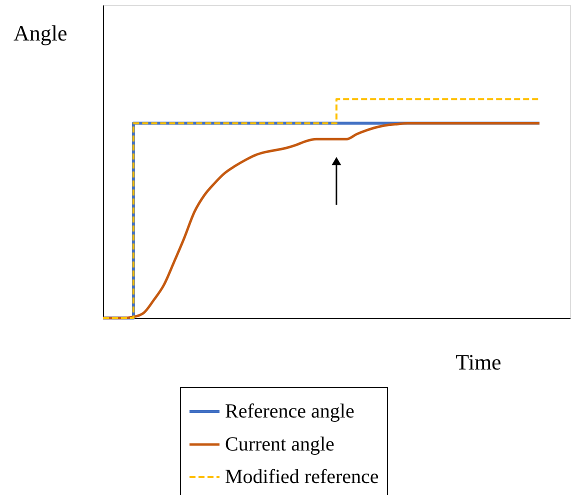 The height and width of the screenshot is (495, 577). Describe the element at coordinates (41, 33) in the screenshot. I see `y-axis-title: Angle` at that location.